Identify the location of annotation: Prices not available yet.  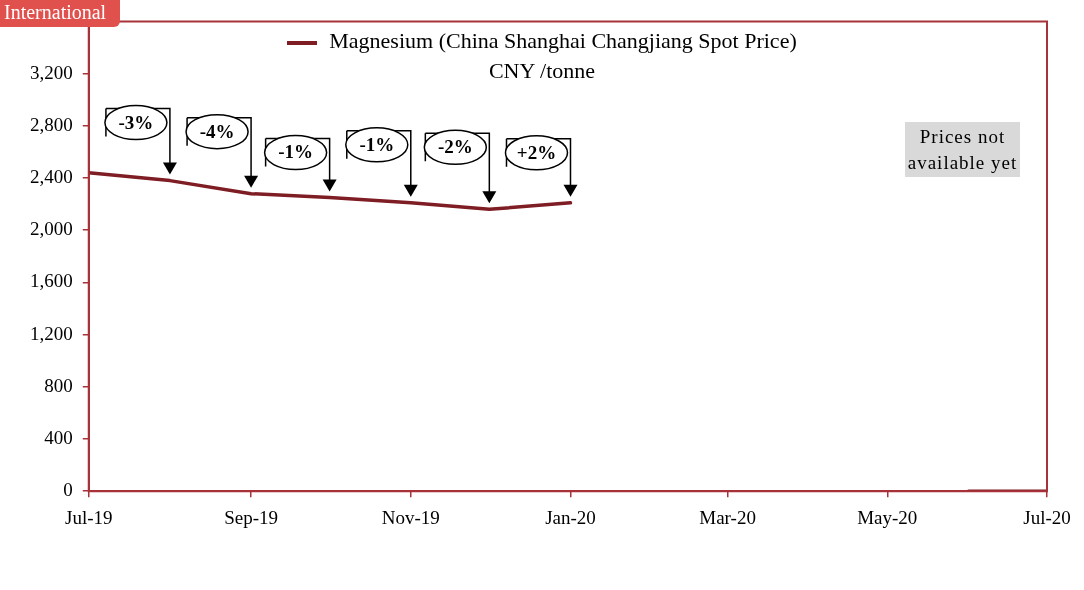
(962, 150).